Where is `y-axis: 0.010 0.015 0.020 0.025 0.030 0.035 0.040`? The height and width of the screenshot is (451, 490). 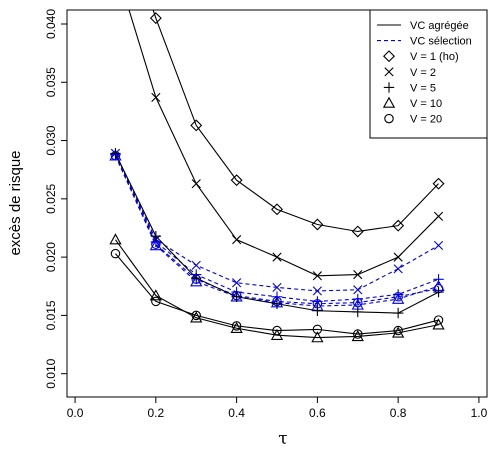 y-axis: 0.010 0.015 0.020 0.025 0.030 0.035 0.040 is located at coordinates (55, 199).